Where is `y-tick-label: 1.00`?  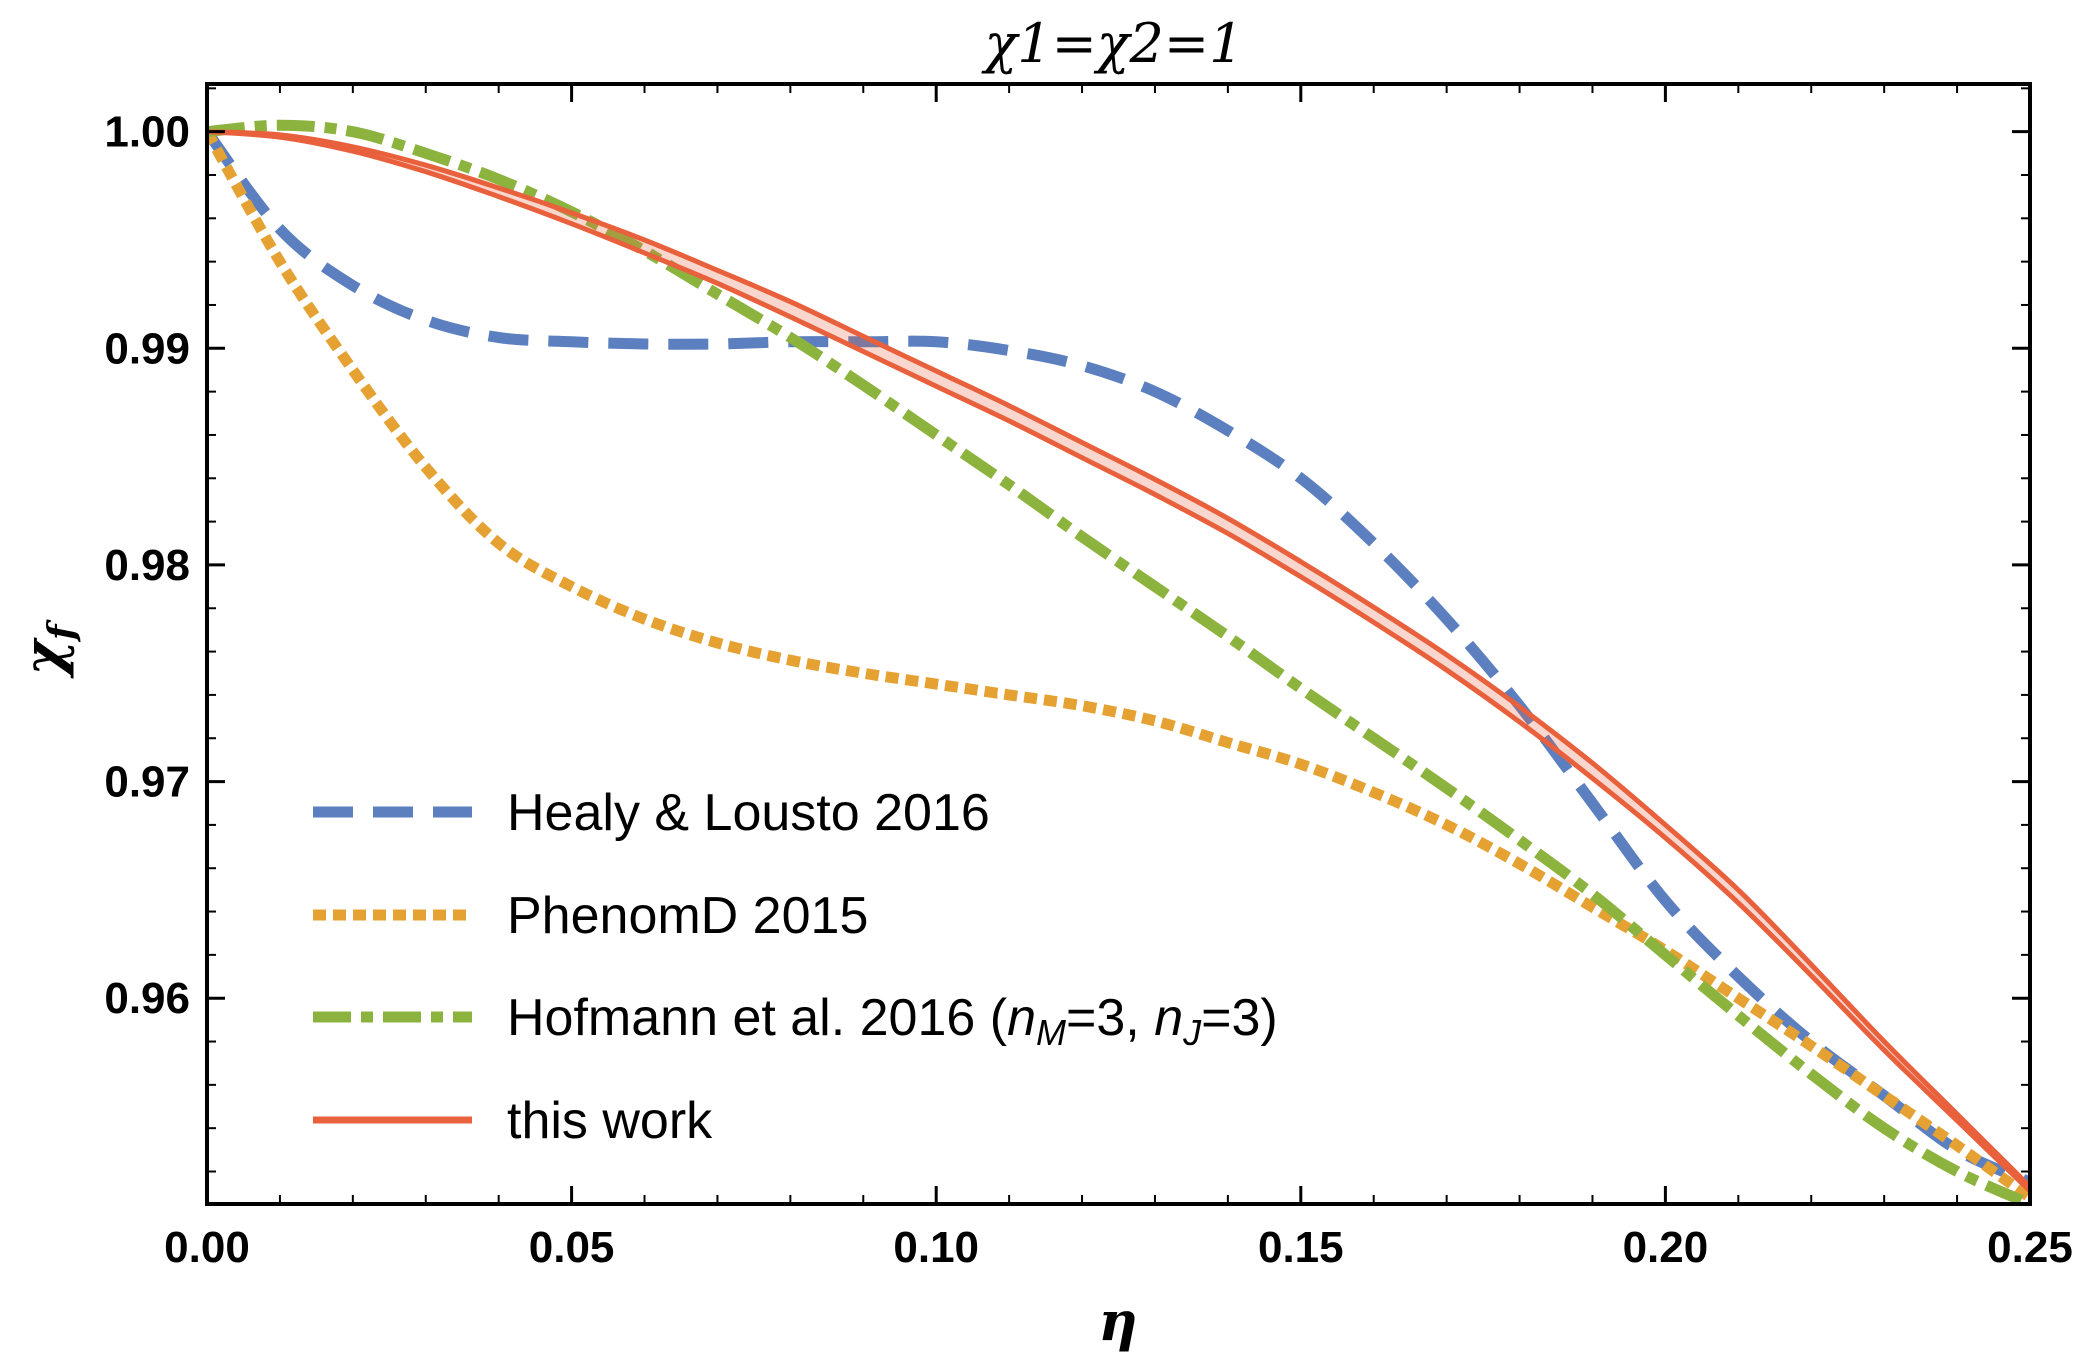 y-tick-label: 1.00 is located at coordinates (147, 132).